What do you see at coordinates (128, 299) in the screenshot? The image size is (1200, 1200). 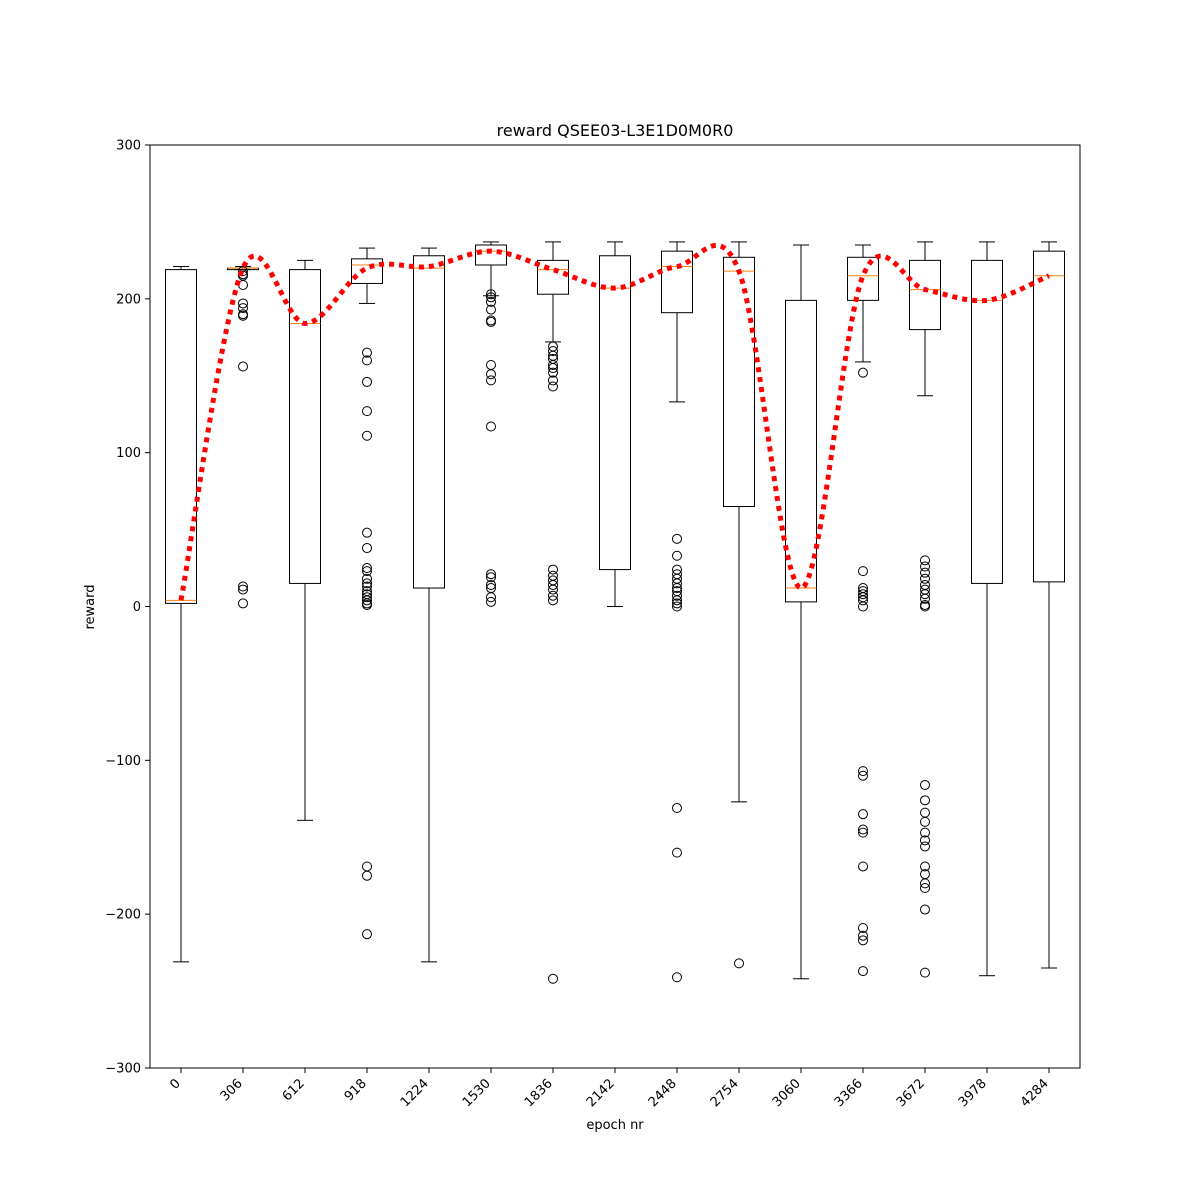 I see `y-tick-label: 200` at bounding box center [128, 299].